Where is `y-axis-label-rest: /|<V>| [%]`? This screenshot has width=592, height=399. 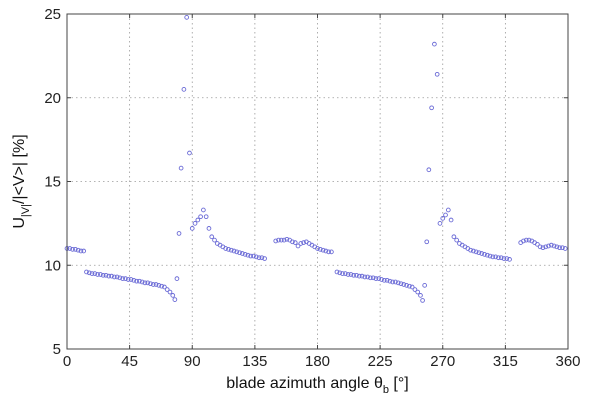 y-axis-label-rest: /|<V>| [%] is located at coordinates (19, 169).